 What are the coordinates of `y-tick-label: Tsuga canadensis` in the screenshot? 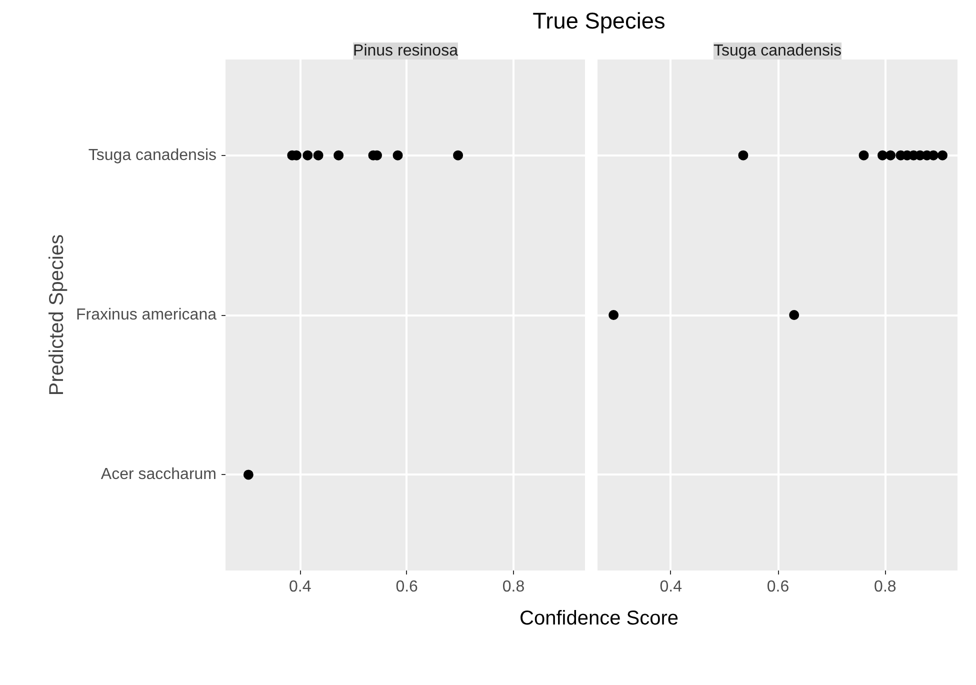 It's located at (152, 155).